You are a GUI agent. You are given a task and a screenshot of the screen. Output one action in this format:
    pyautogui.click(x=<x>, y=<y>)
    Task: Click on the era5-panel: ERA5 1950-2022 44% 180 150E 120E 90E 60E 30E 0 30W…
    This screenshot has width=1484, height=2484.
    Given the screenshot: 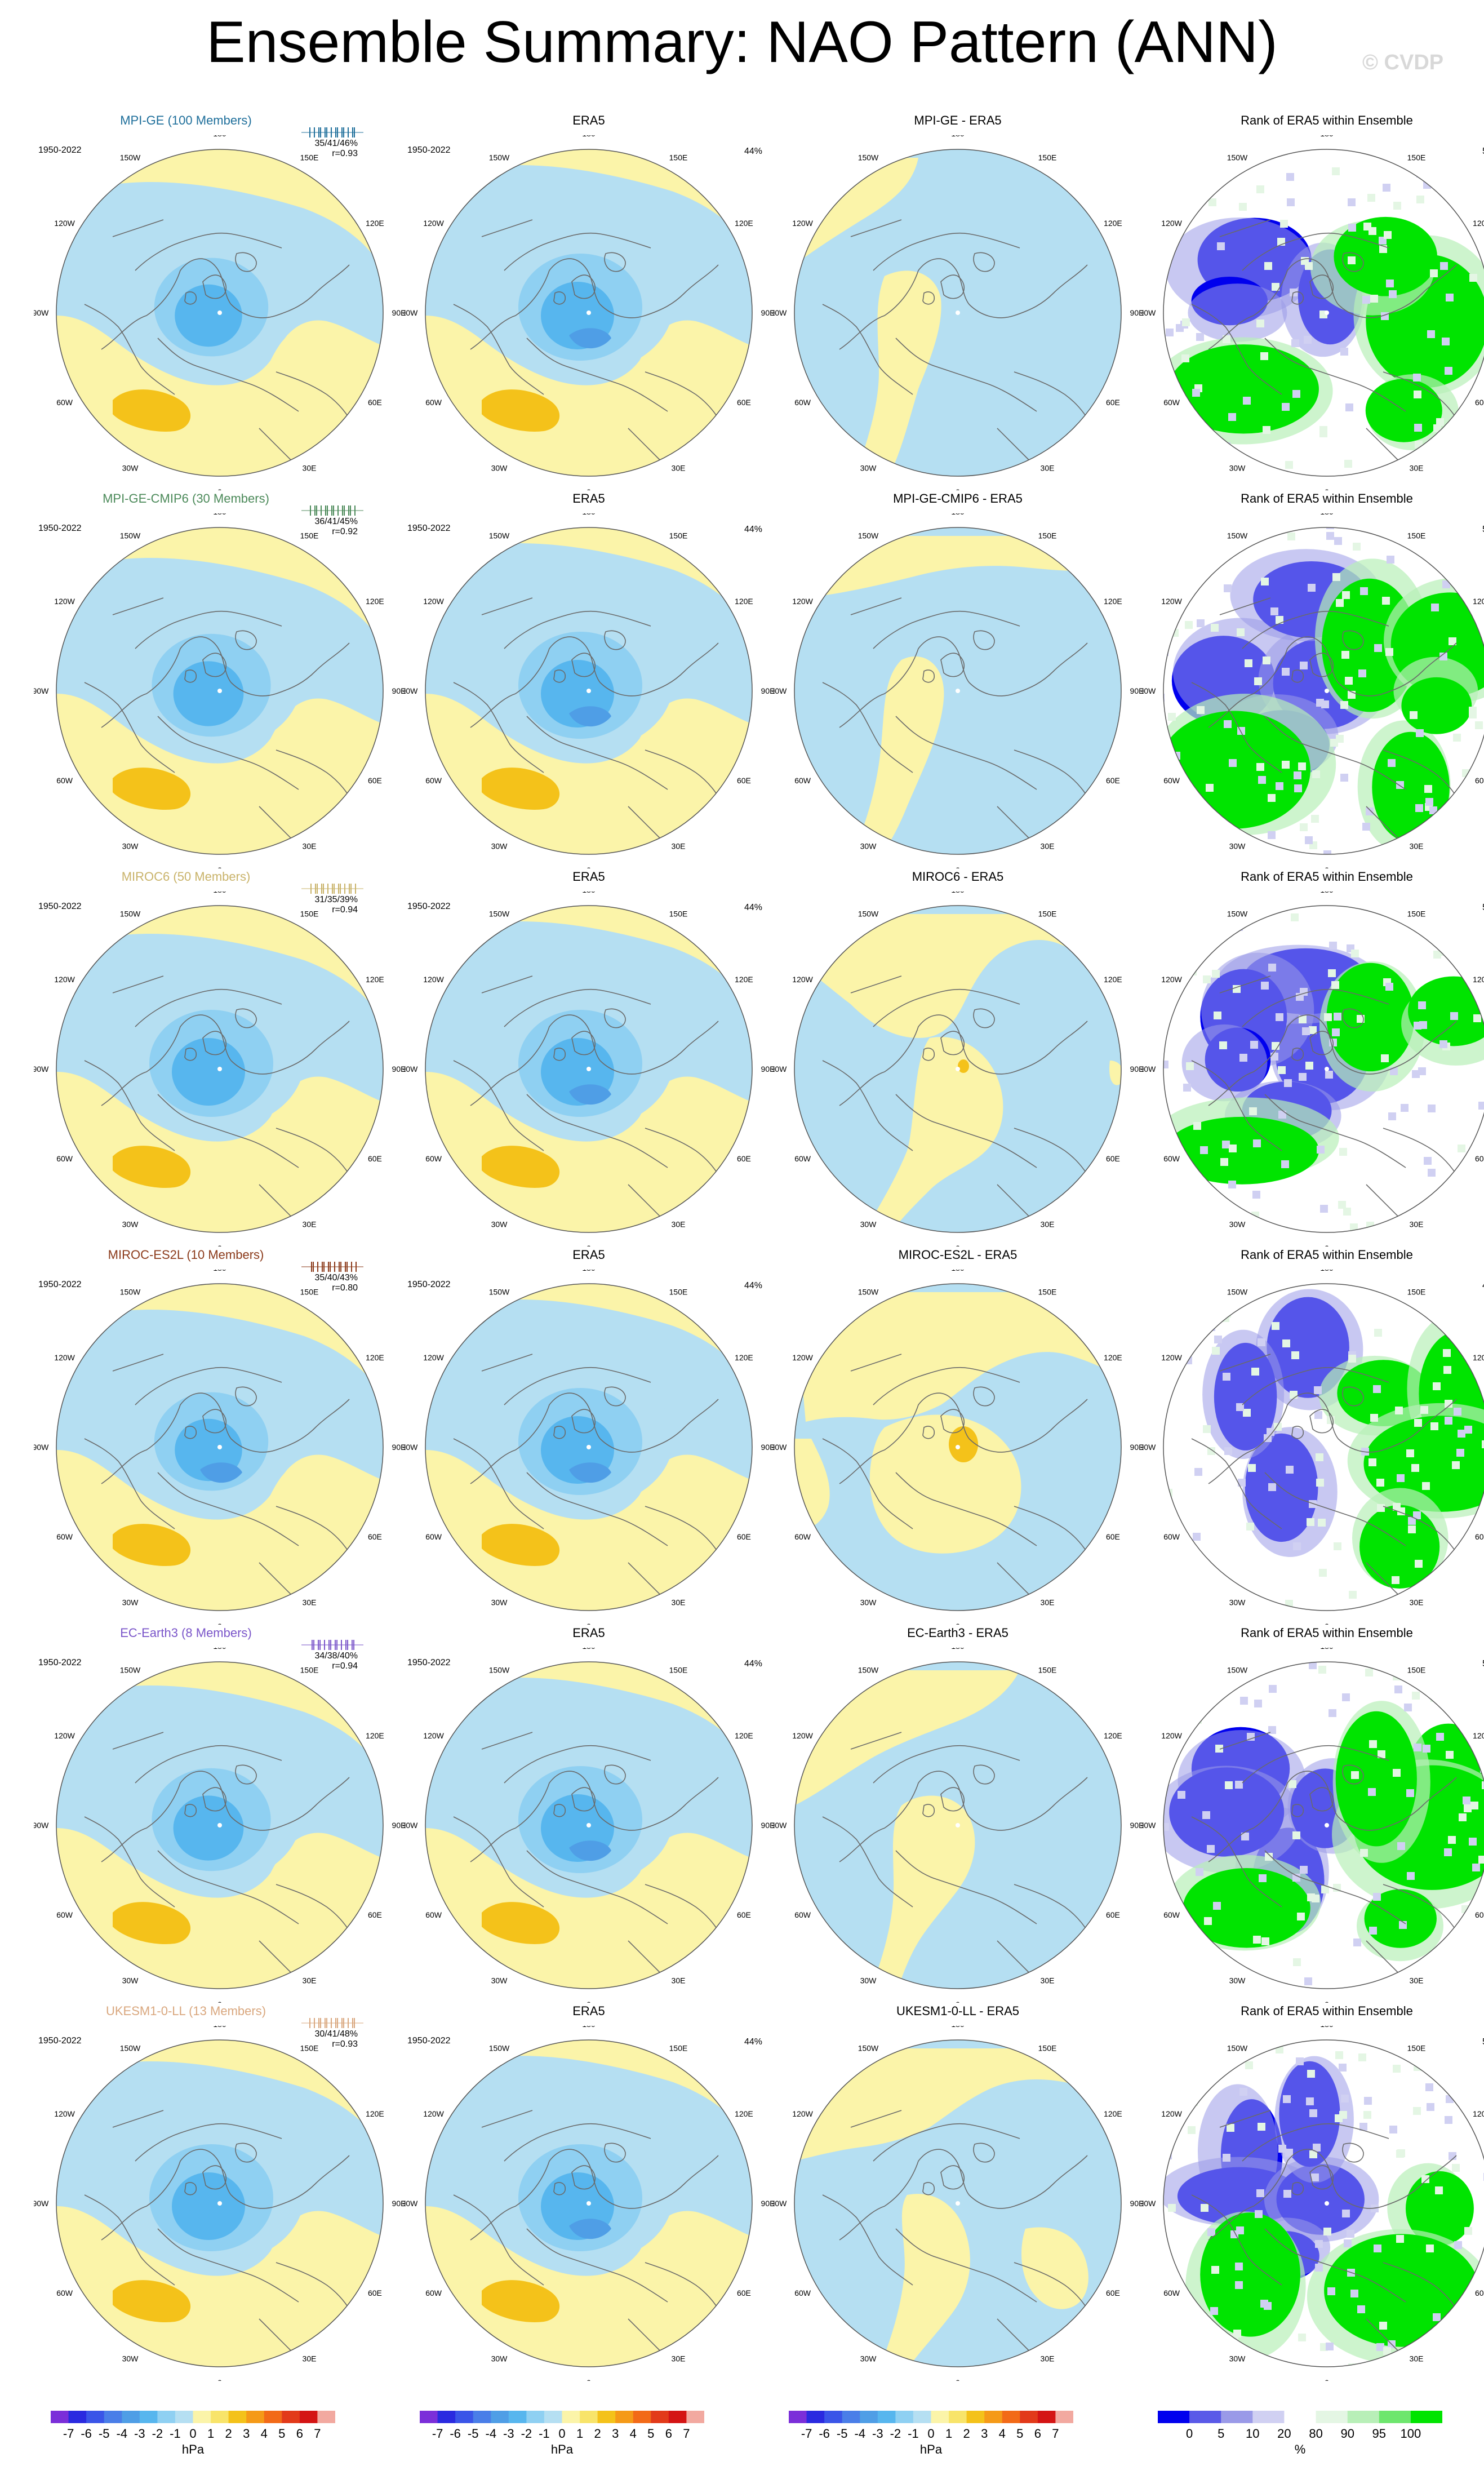 What is the action you would take?
    pyautogui.click(x=589, y=1814)
    